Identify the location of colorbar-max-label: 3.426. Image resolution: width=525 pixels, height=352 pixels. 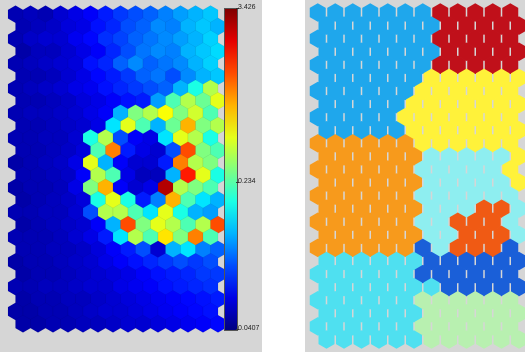
(247, 7).